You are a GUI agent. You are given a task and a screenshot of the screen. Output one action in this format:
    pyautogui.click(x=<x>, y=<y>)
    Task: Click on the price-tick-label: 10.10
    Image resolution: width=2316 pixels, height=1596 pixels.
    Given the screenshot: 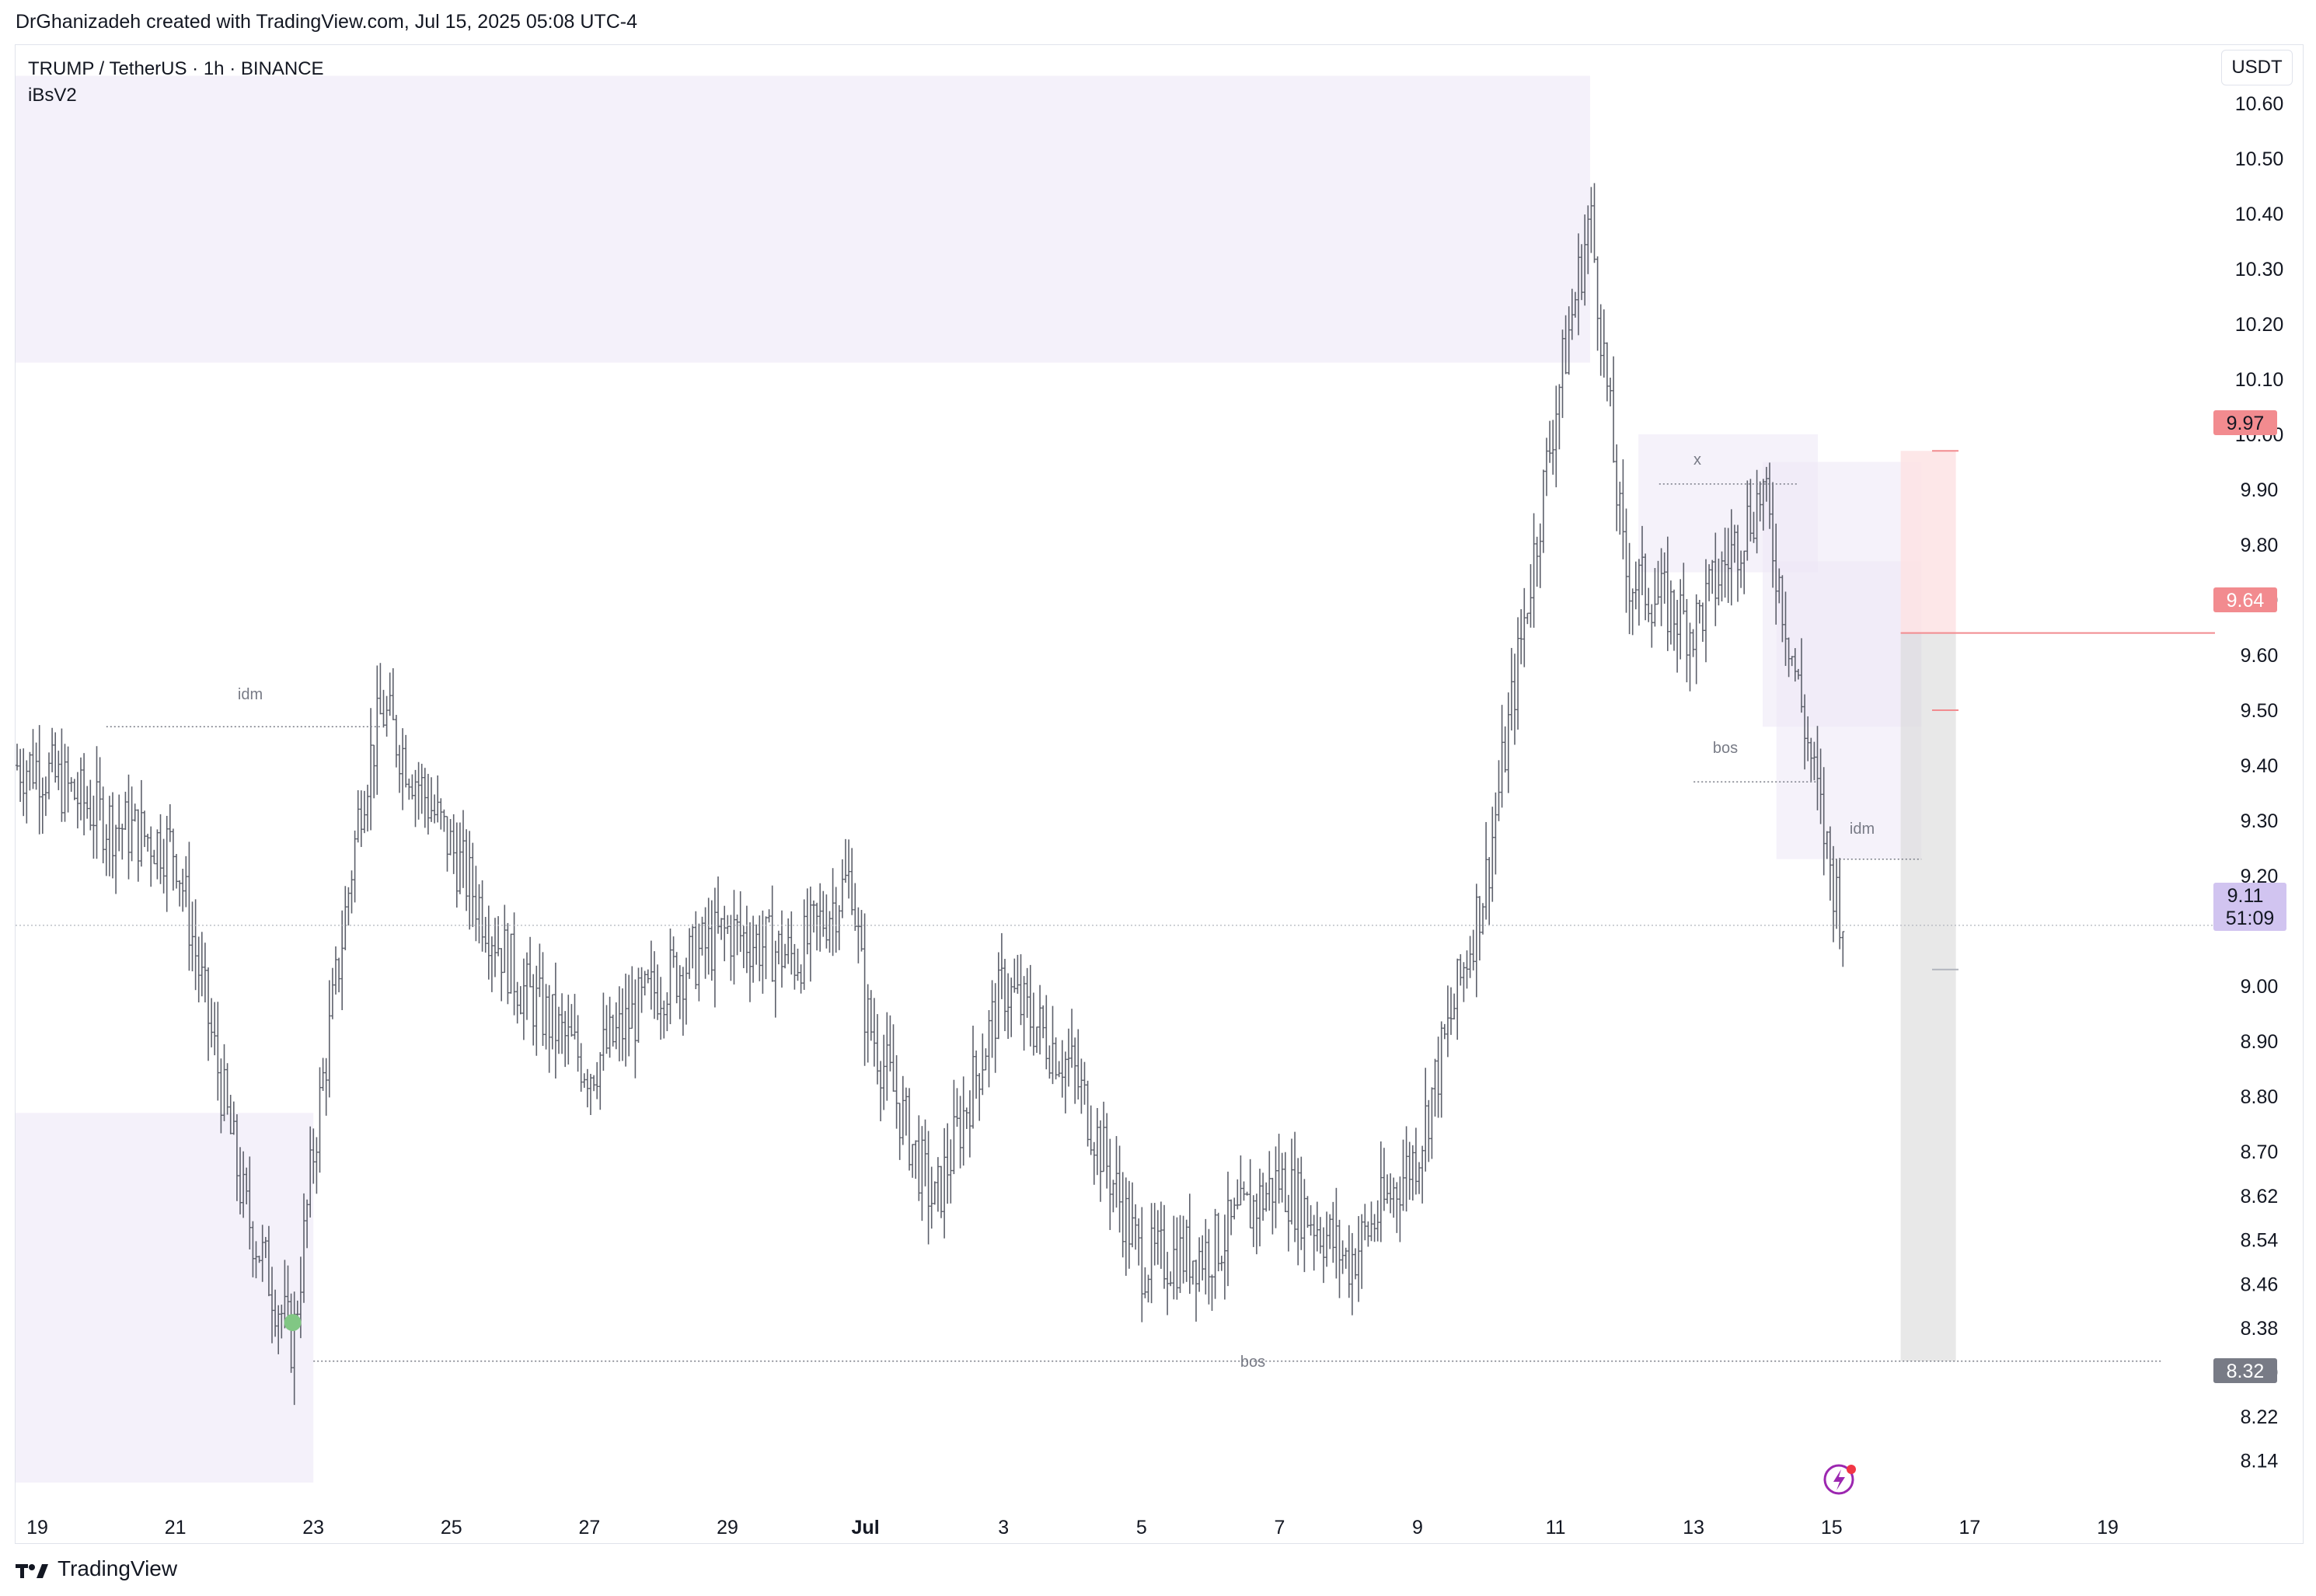 What is the action you would take?
    pyautogui.click(x=2259, y=380)
    